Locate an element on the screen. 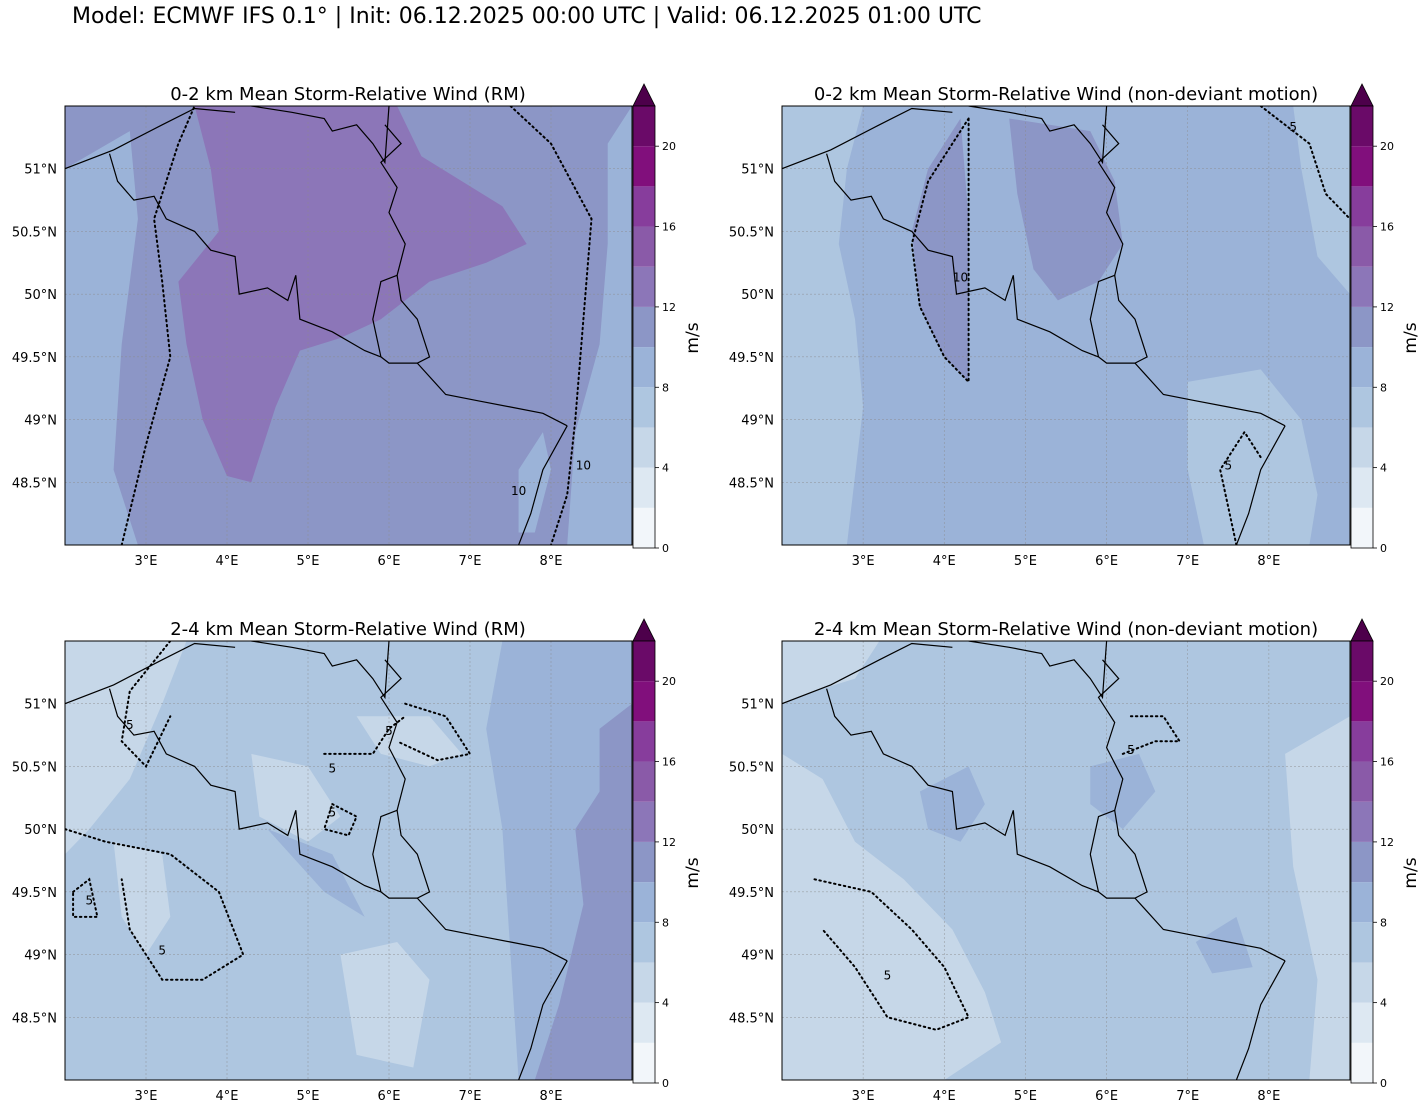 This screenshot has height=1109, width=1428. colorbar-tick-label: 0 is located at coordinates (665, 1083).